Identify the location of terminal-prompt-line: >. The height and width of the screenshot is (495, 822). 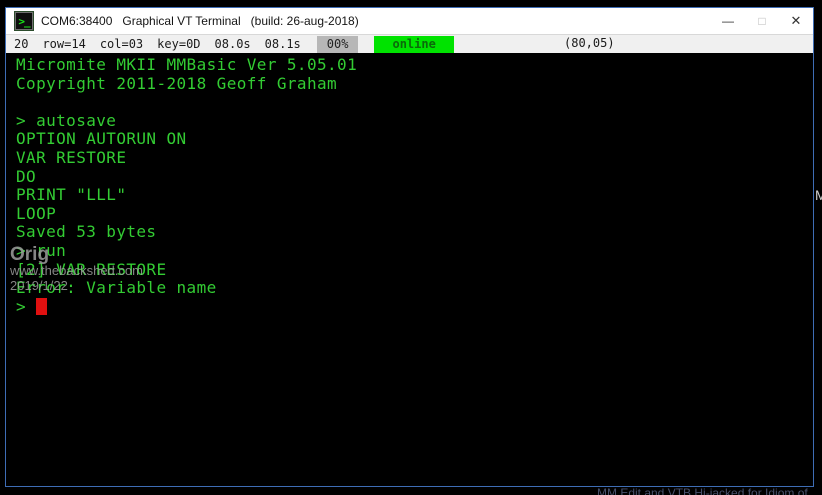
(414, 306).